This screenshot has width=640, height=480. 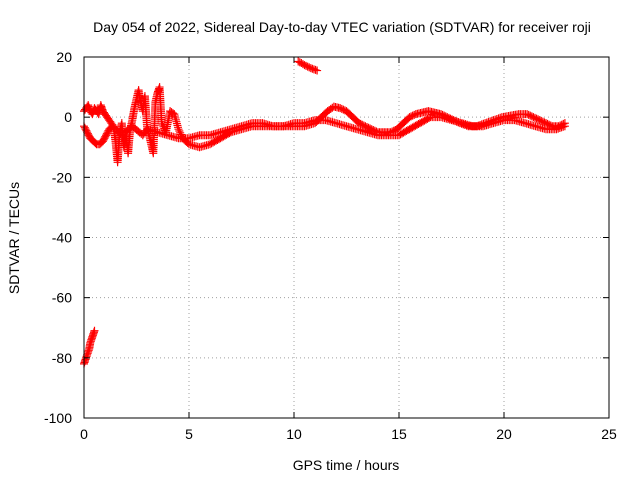 What do you see at coordinates (399, 434) in the screenshot?
I see `x-tick-label: 15` at bounding box center [399, 434].